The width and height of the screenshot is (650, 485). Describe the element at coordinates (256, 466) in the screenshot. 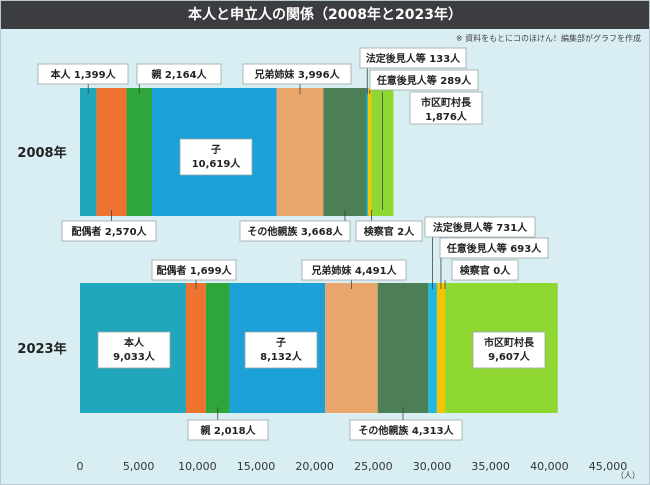

I see `x-tick-label: 15,000` at that location.